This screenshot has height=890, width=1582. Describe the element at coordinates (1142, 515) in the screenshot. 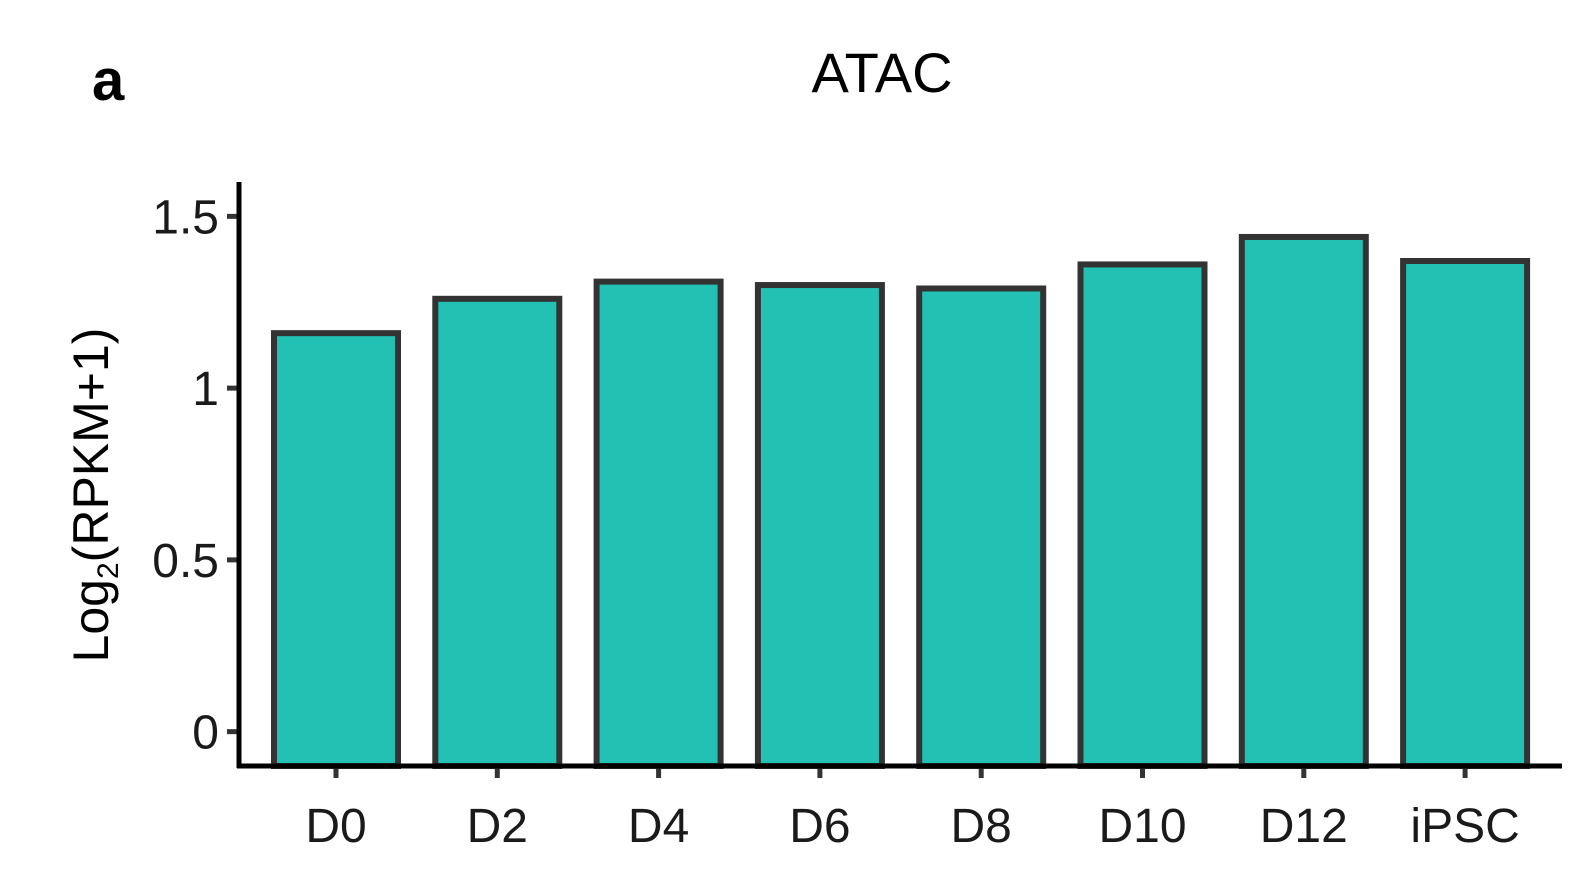

I see `bar-d10` at that location.